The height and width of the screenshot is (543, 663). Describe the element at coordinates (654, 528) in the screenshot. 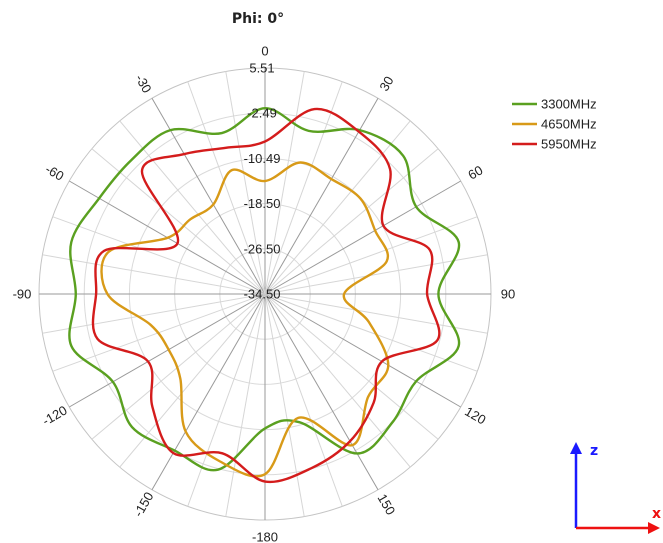

I see `x-arrowhead` at that location.